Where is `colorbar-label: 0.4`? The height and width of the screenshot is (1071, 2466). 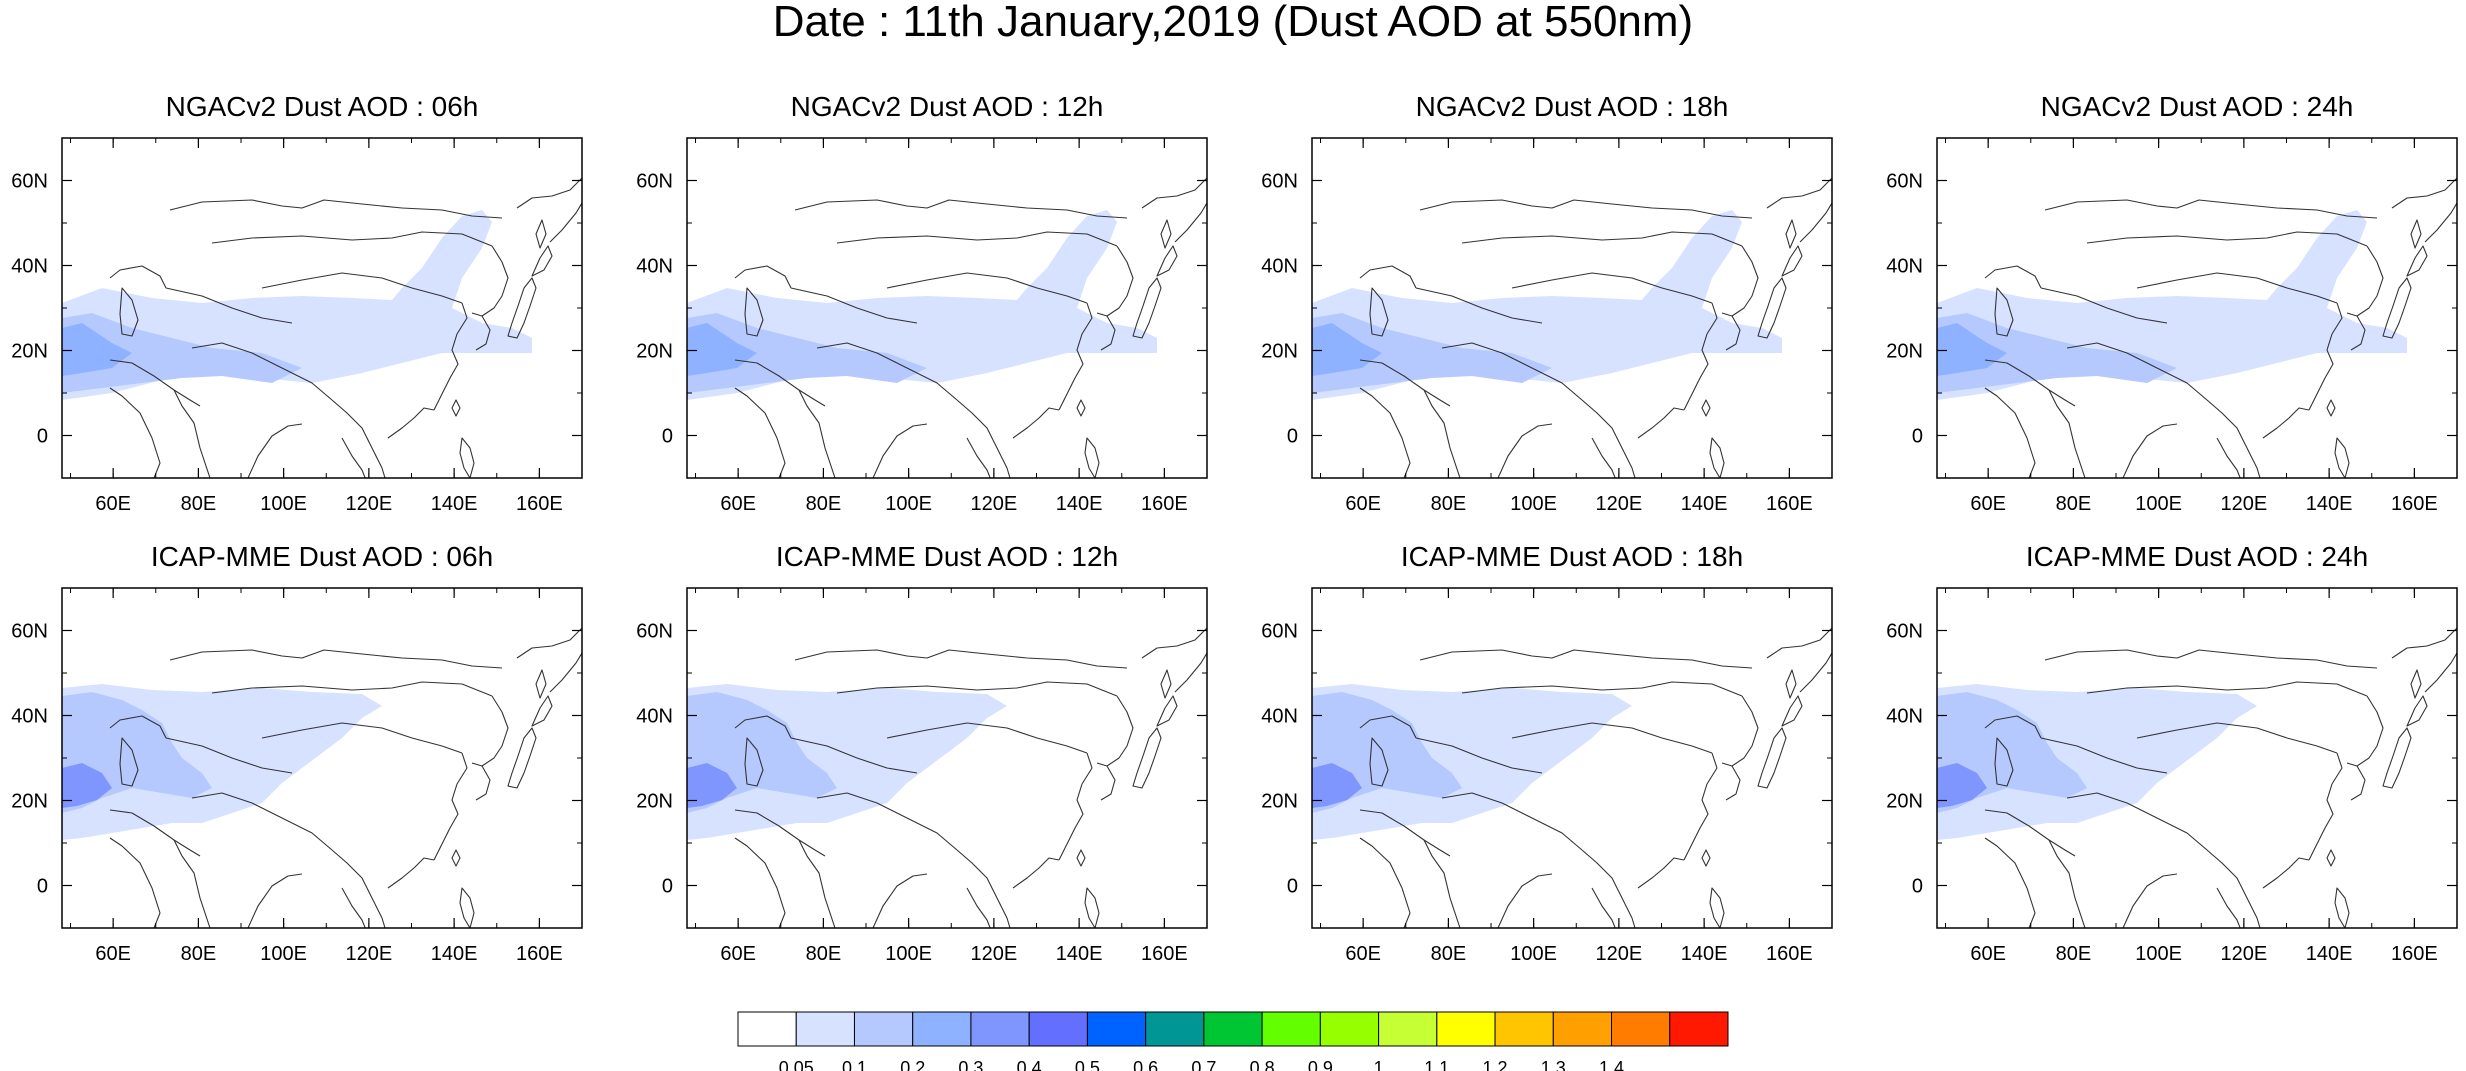 colorbar-label: 0.4 is located at coordinates (1029, 1064).